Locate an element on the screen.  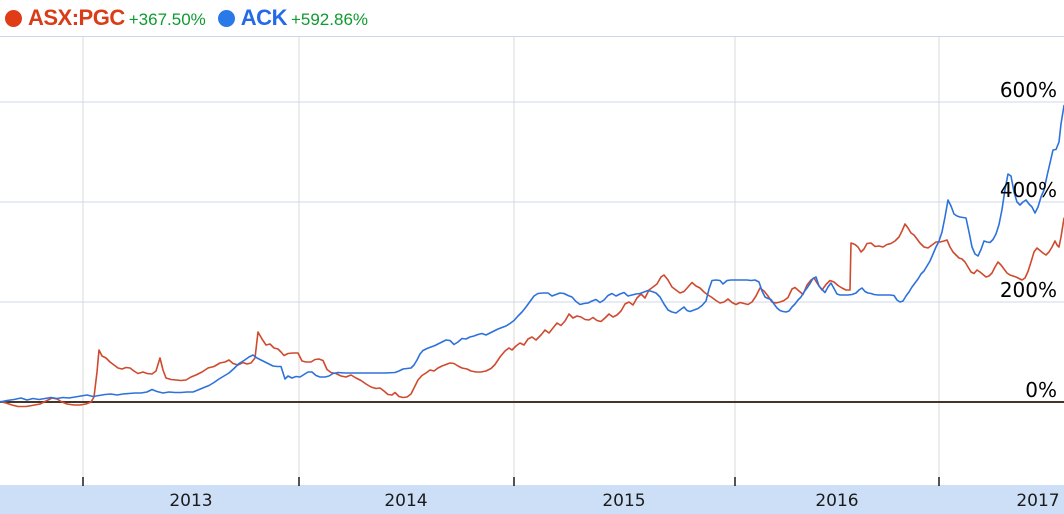
pgc-symbol-label: ASX:PGC is located at coordinates (76, 17).